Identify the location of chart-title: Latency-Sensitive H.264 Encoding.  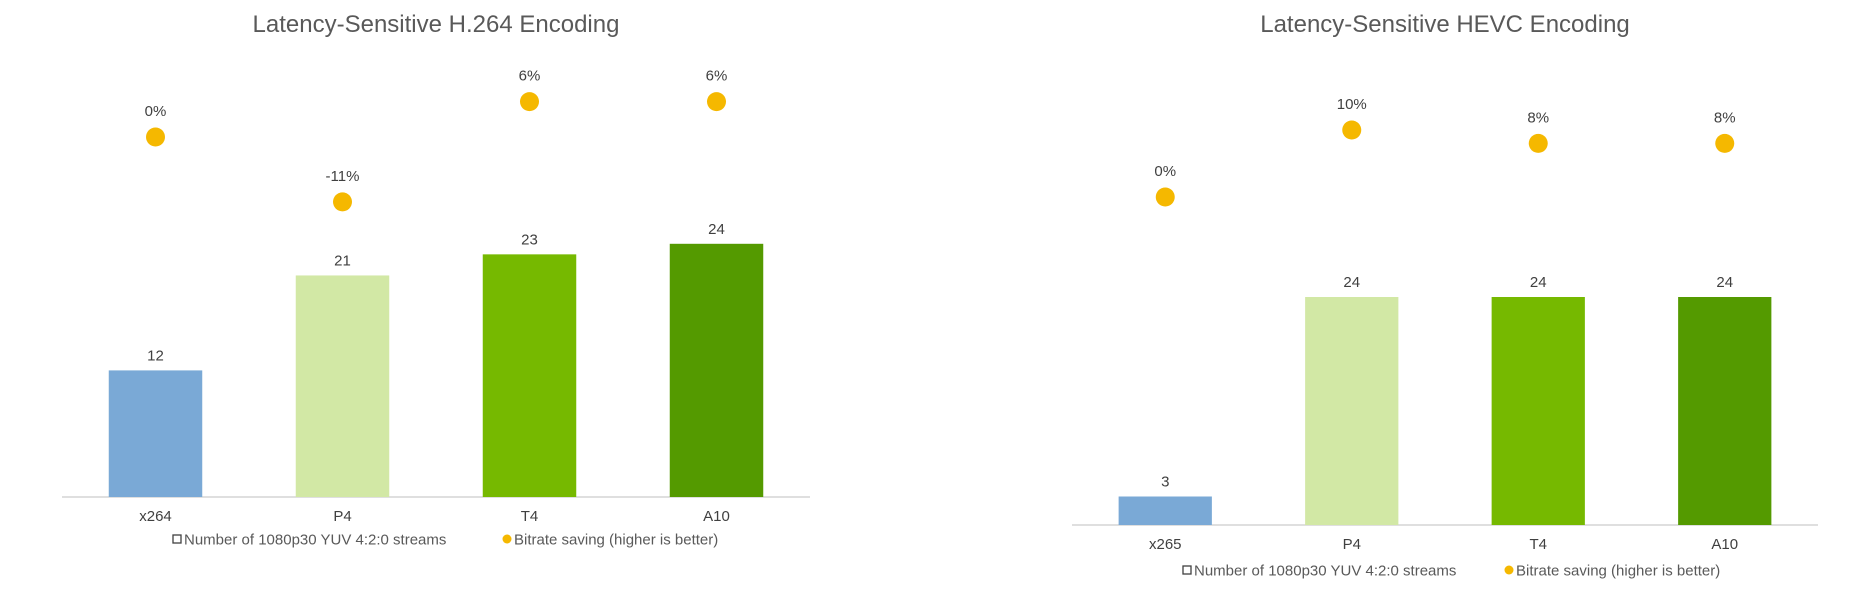
(436, 24).